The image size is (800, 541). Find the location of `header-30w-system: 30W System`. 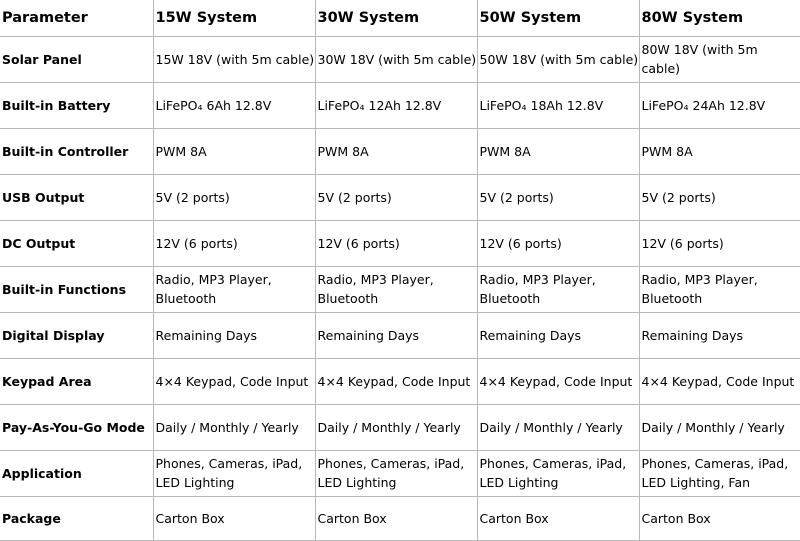

header-30w-system: 30W System is located at coordinates (396, 18).